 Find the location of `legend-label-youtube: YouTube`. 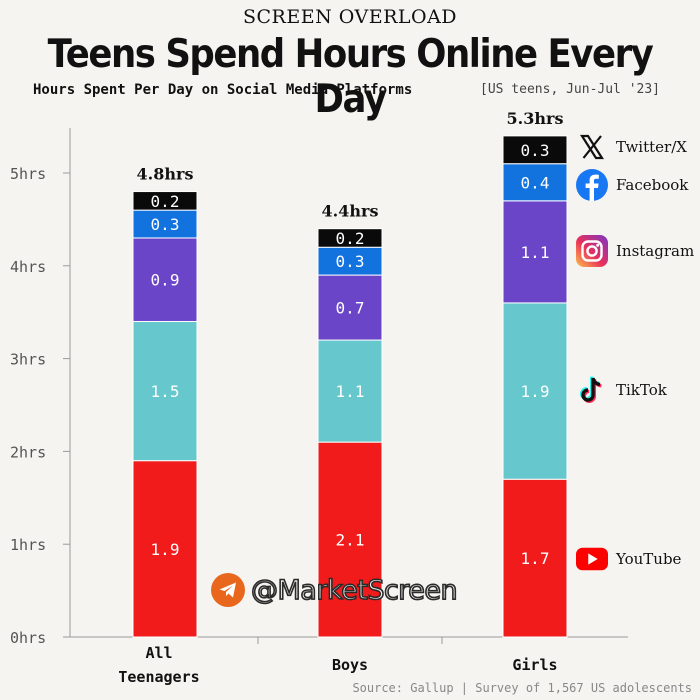

legend-label-youtube: YouTube is located at coordinates (649, 559).